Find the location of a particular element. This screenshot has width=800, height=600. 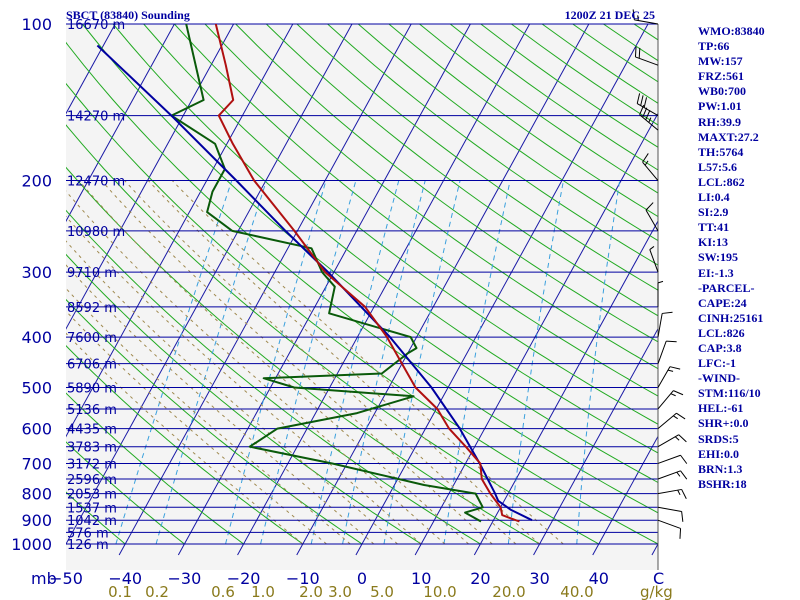

pressure-tick-label: 200 is located at coordinates (36, 181).